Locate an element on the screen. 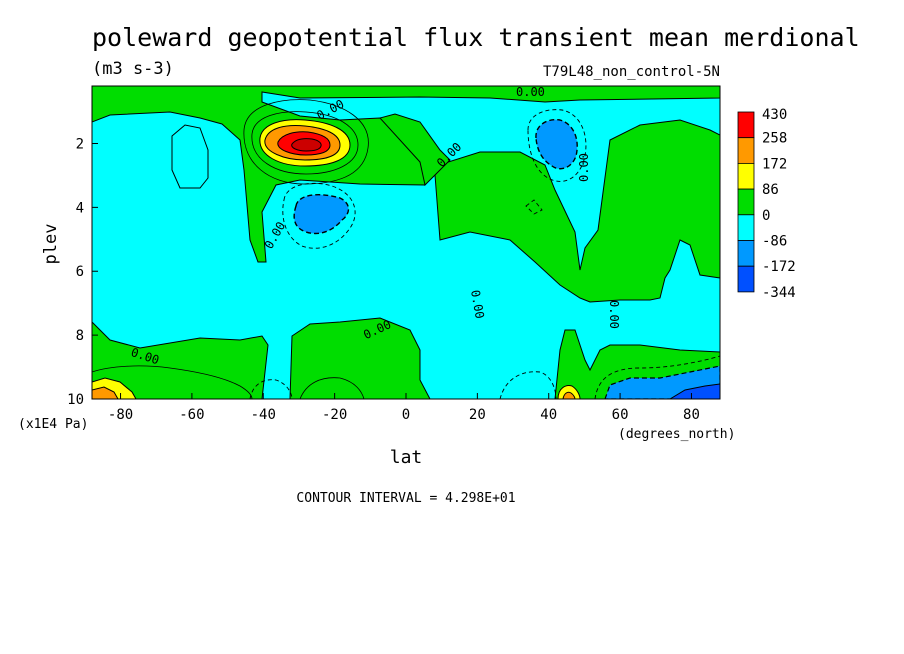  positive-region-upper-left-blob is located at coordinates (190, 156).